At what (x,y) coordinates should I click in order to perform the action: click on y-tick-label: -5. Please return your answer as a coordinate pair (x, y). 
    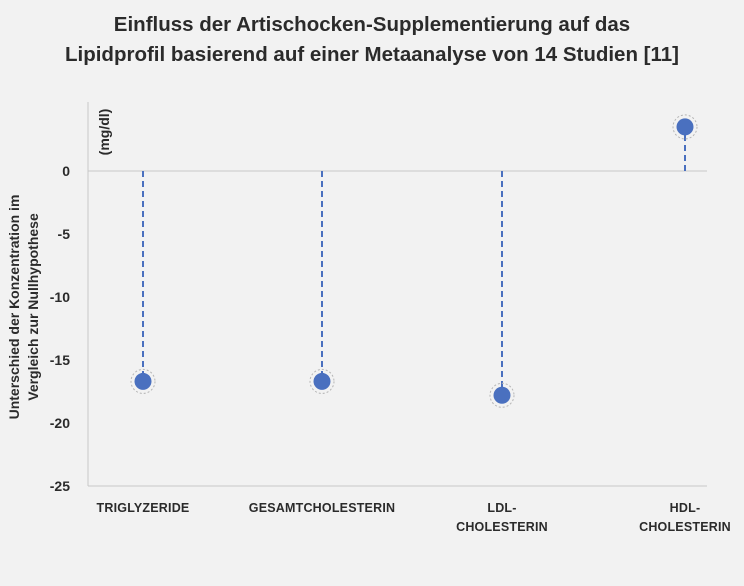
    Looking at the image, I should click on (64, 234).